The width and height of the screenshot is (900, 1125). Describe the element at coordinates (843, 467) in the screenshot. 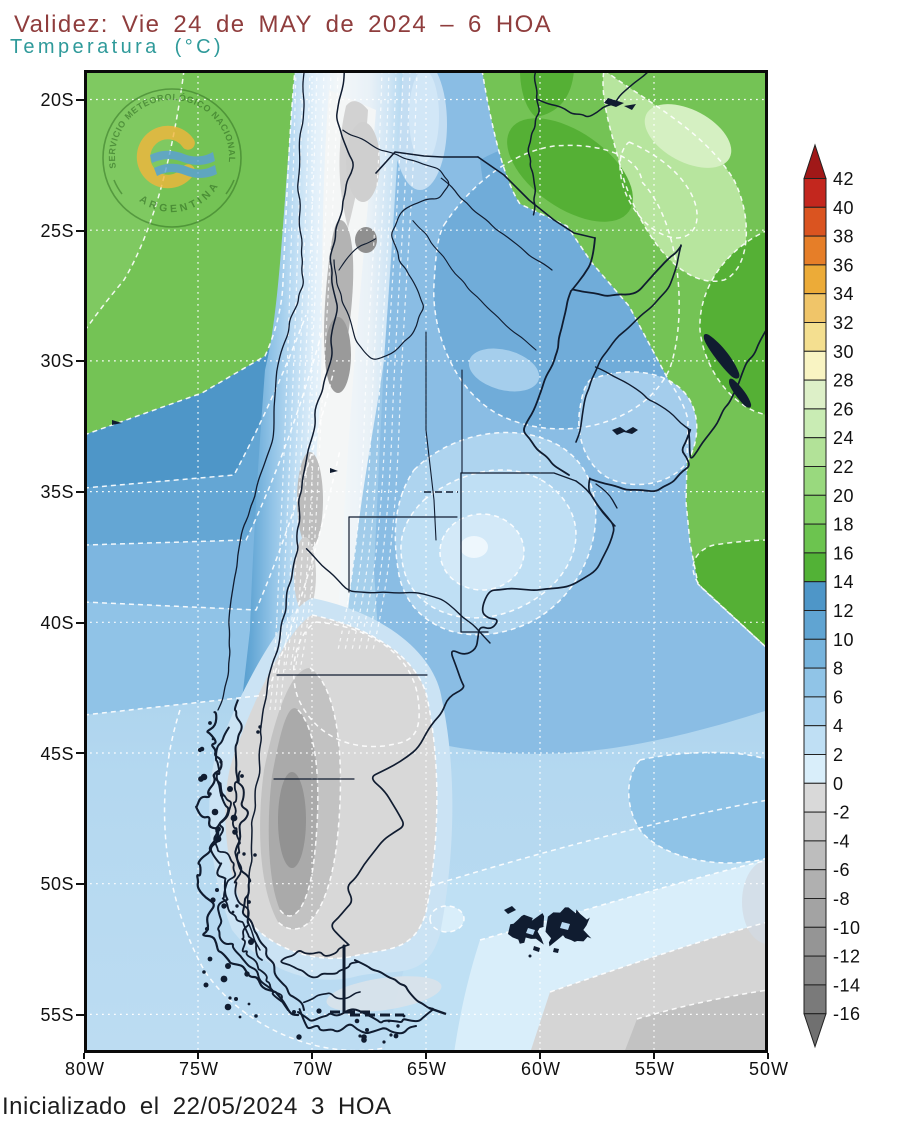

I see `svg-text: 22` at that location.